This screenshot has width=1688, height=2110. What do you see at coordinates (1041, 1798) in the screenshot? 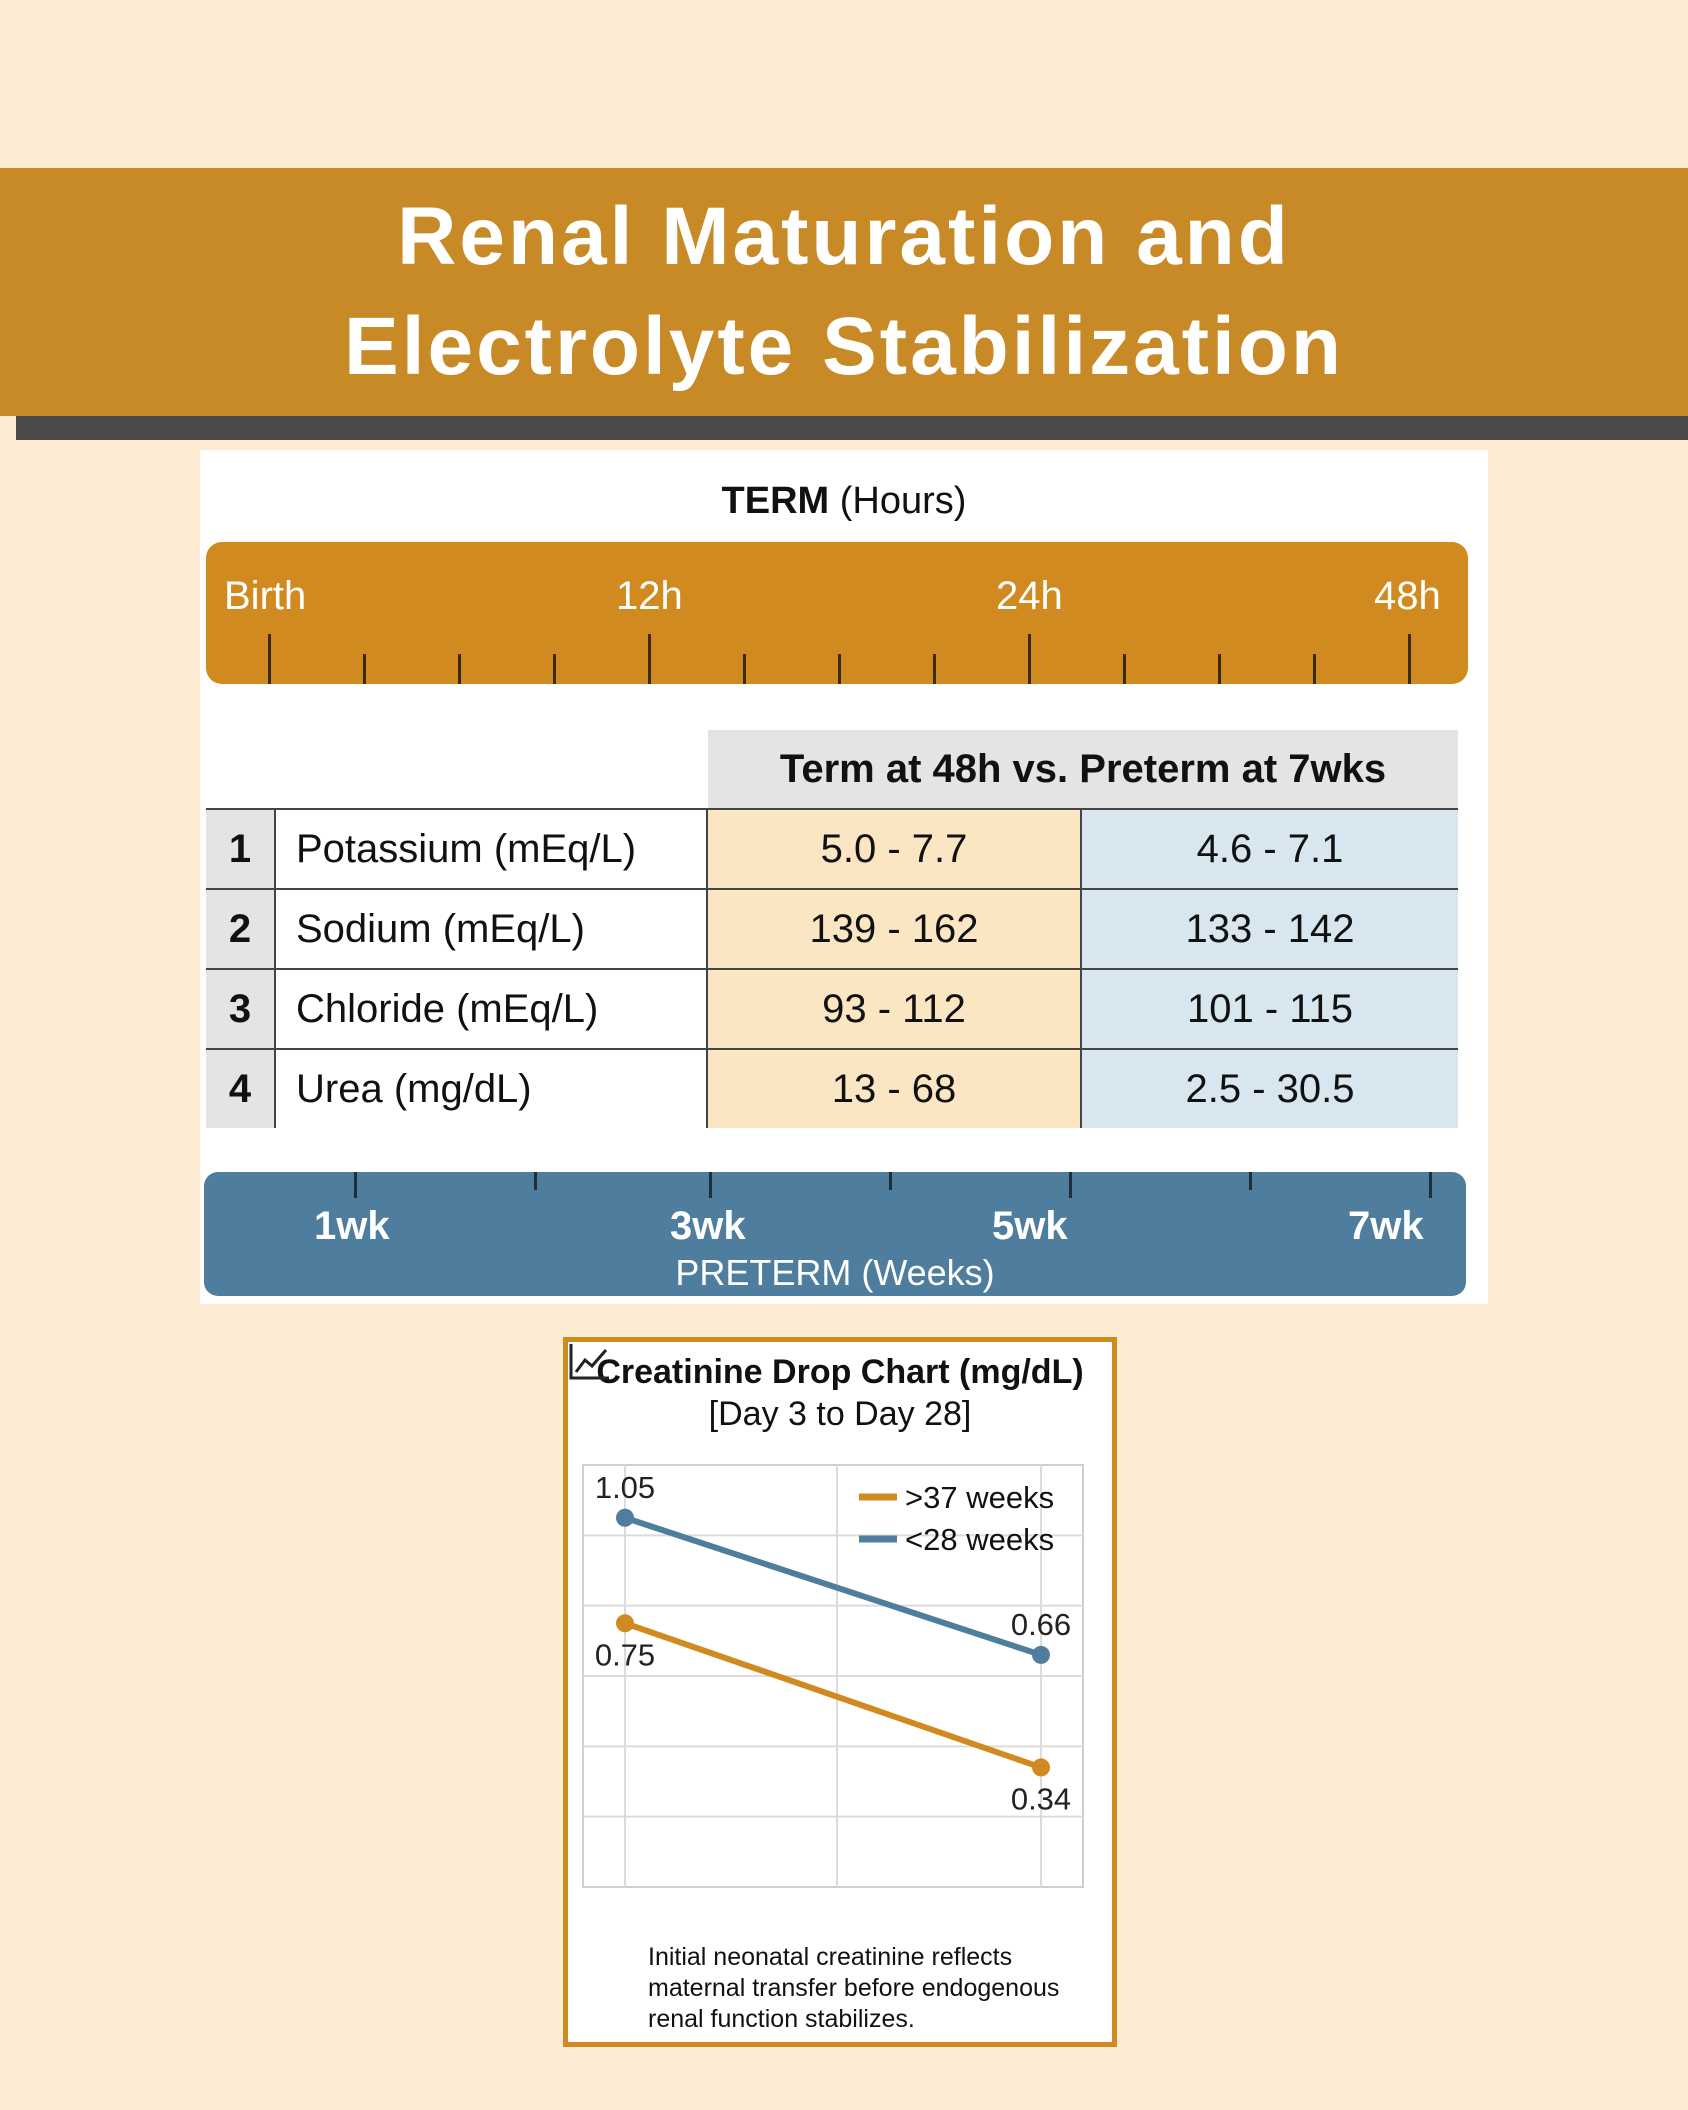
I see `data-label: 0.34` at bounding box center [1041, 1798].